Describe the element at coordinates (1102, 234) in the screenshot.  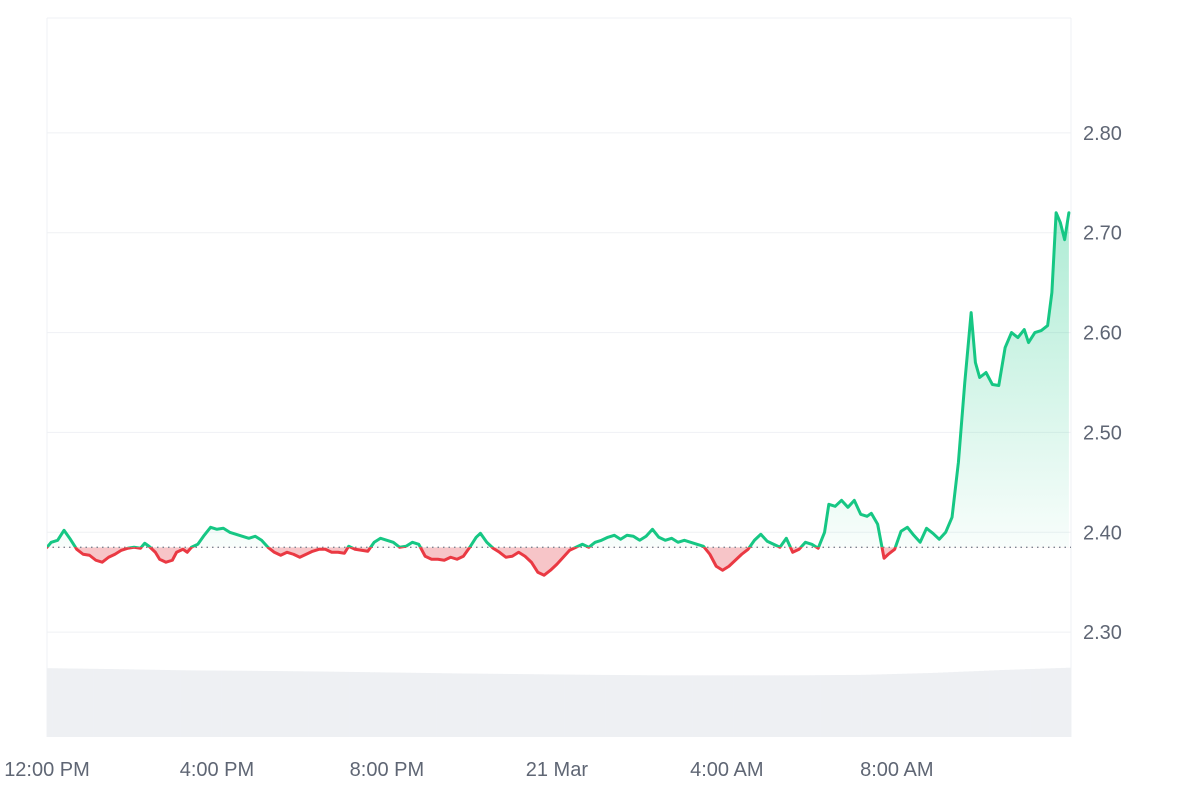
I see `y-tick-label: 2.70` at that location.